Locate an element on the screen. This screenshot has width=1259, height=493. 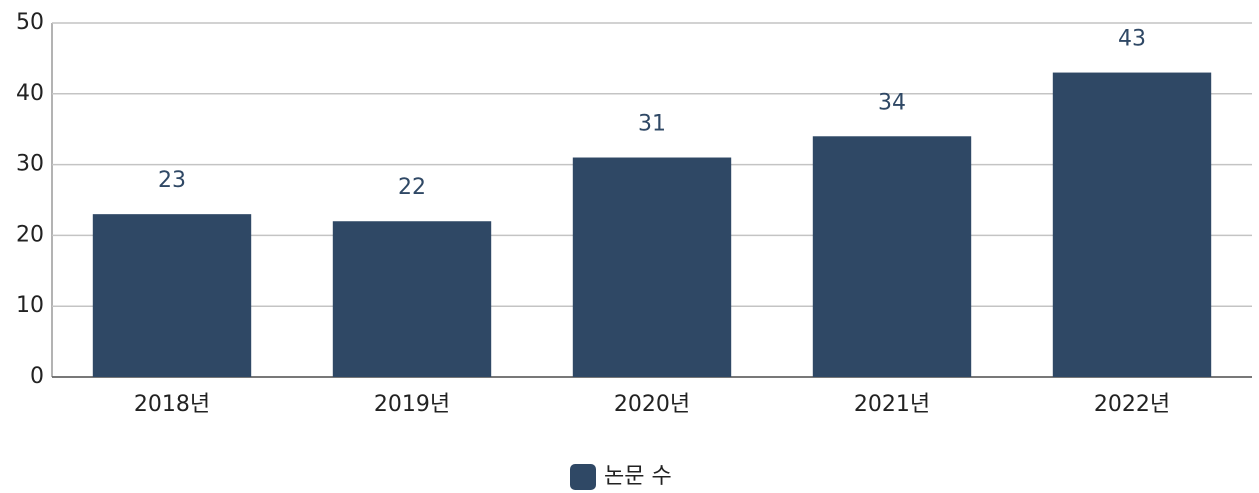
value-label: 31 is located at coordinates (652, 124).